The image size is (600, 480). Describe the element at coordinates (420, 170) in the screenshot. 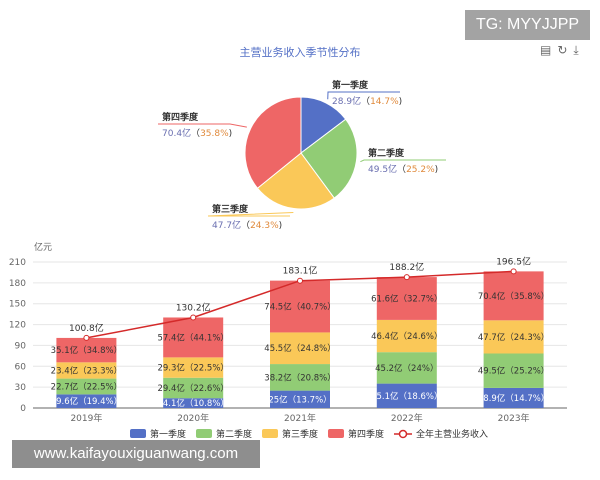

I see `pie-label-pct: 25.2%` at that location.